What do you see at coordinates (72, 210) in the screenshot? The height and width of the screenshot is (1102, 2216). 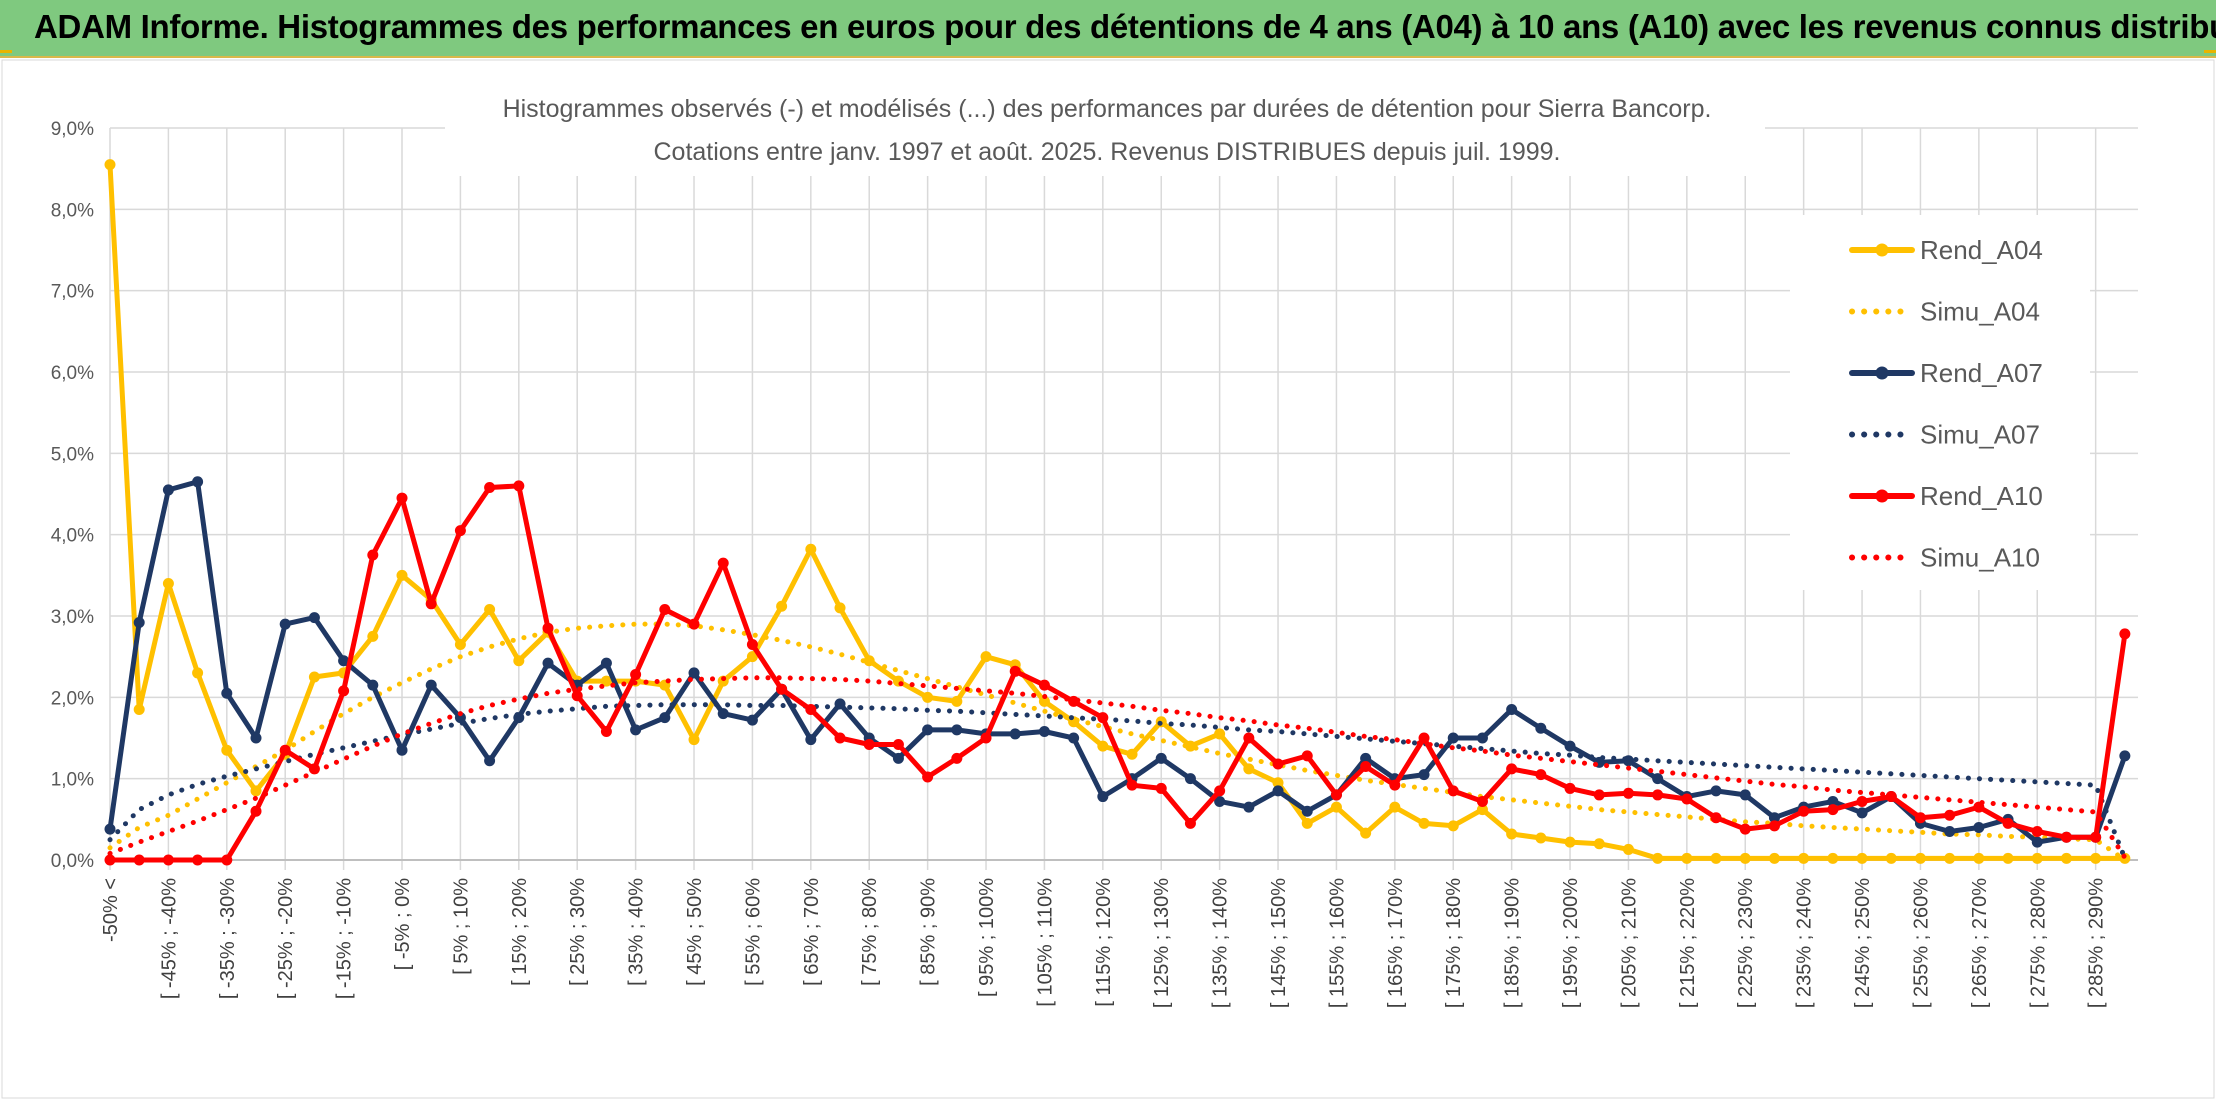 I see `y-tick-label: 8,0%` at bounding box center [72, 210].